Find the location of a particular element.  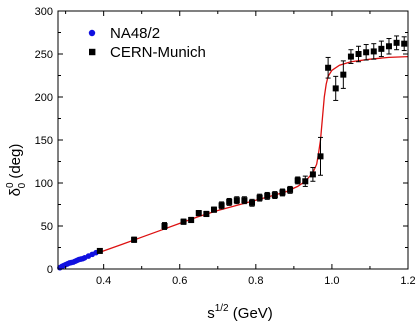

x-axis-label-sup: 1/2 is located at coordinates (222, 308).